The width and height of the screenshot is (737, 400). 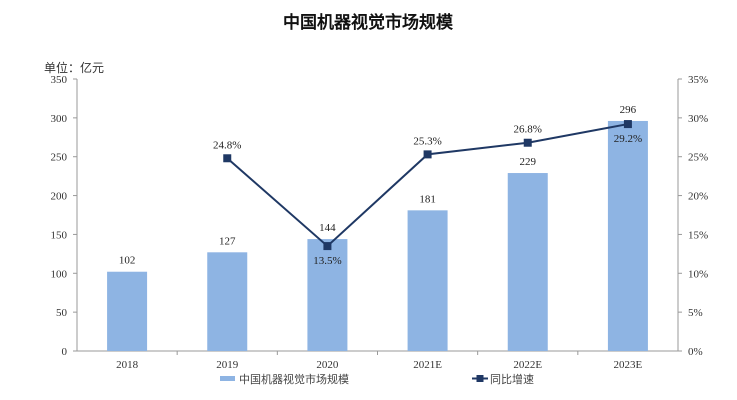 I want to click on right-axis-tick-label: 35%, so click(x=698, y=80).